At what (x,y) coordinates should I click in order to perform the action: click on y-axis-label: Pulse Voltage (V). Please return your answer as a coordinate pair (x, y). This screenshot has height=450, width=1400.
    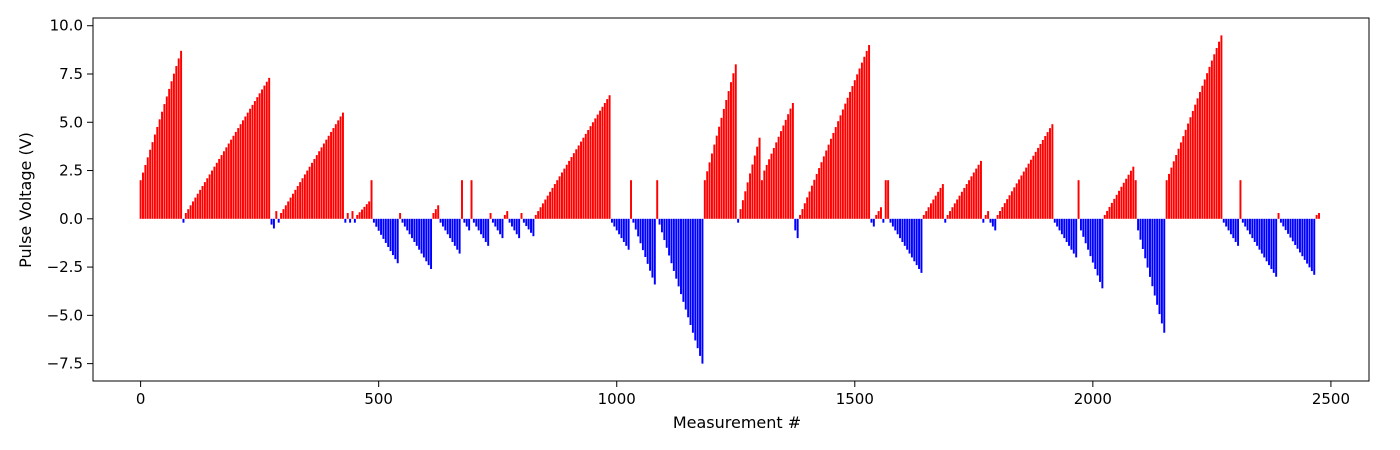
    Looking at the image, I should click on (25, 200).